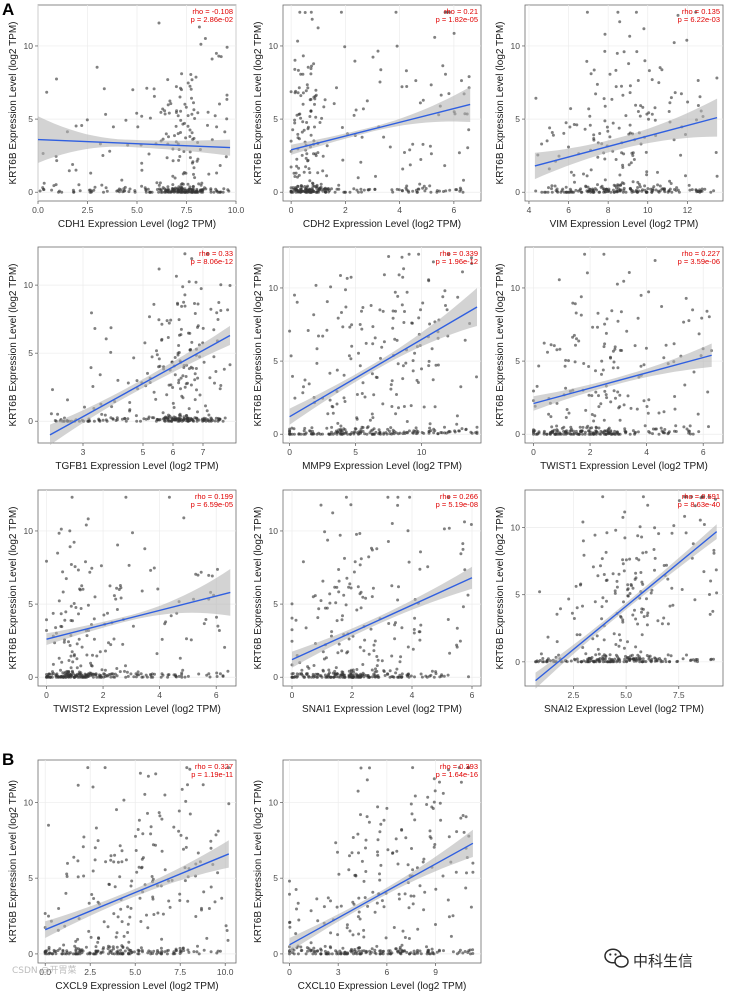 Image resolution: width=730 pixels, height=991 pixels. I want to click on panel-letter-b: B, so click(8, 759).